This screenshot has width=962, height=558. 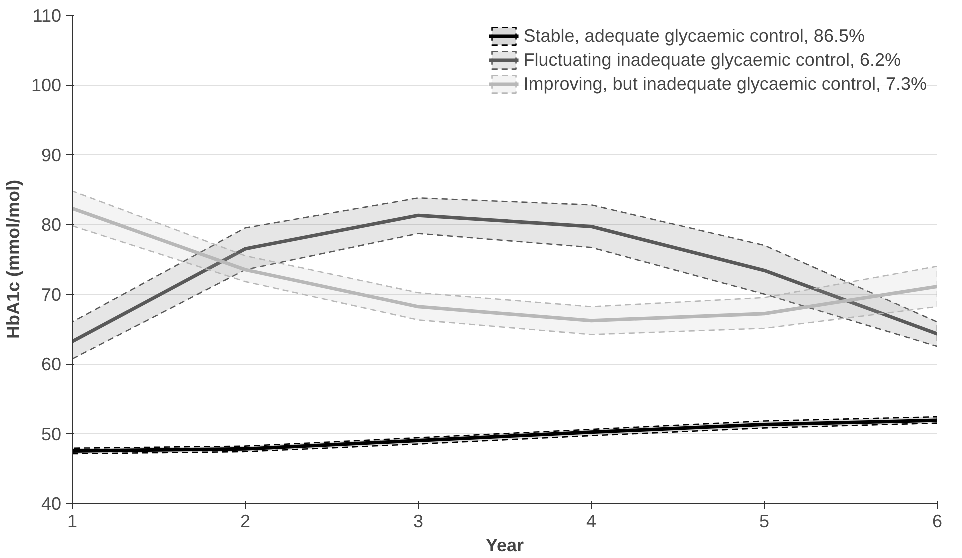 What do you see at coordinates (72, 522) in the screenshot?
I see `x-tick-label: 1` at bounding box center [72, 522].